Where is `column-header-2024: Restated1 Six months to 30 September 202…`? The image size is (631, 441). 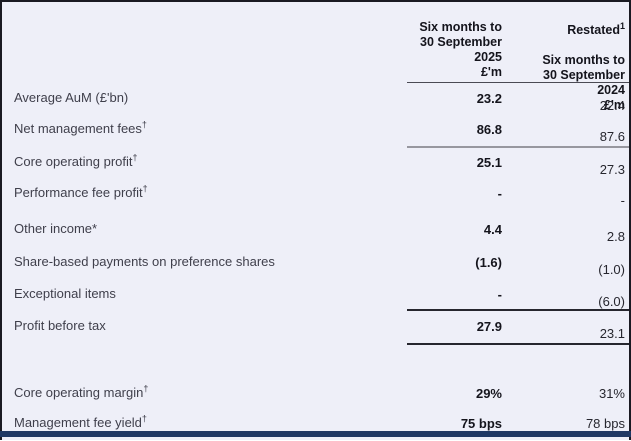
column-header-2024: Restated1 Six months to 30 September 202… is located at coordinates (583, 68).